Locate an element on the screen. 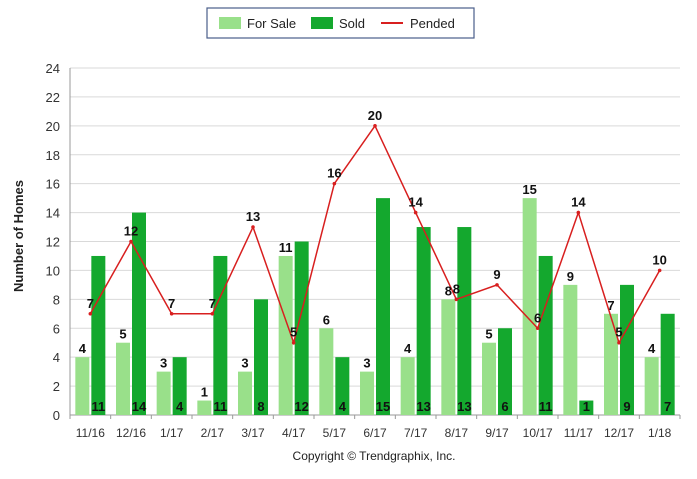  data-label-pended: 10 is located at coordinates (659, 259).